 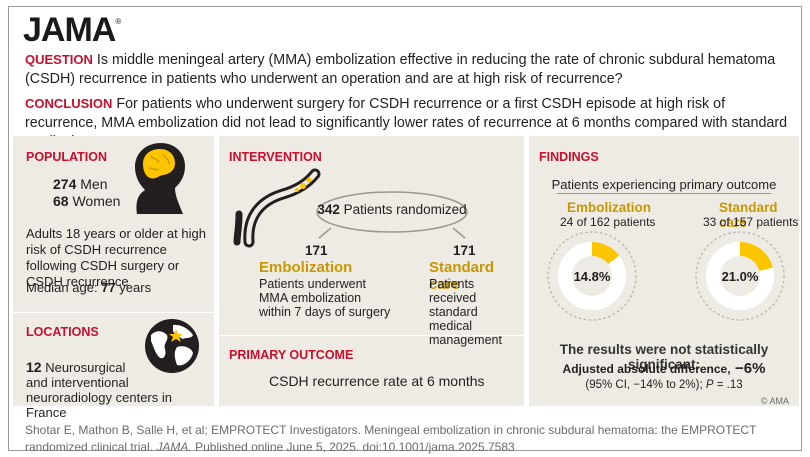 I want to click on sex-counts: 274 Men 68 Women, so click(x=86, y=193).